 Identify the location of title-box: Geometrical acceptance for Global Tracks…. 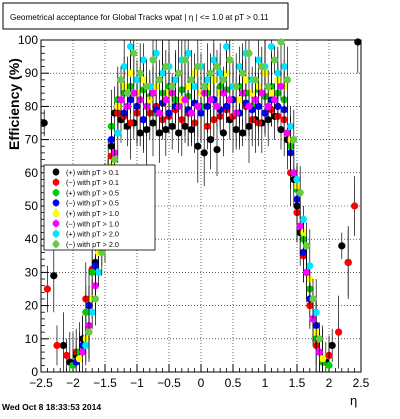
(145, 16).